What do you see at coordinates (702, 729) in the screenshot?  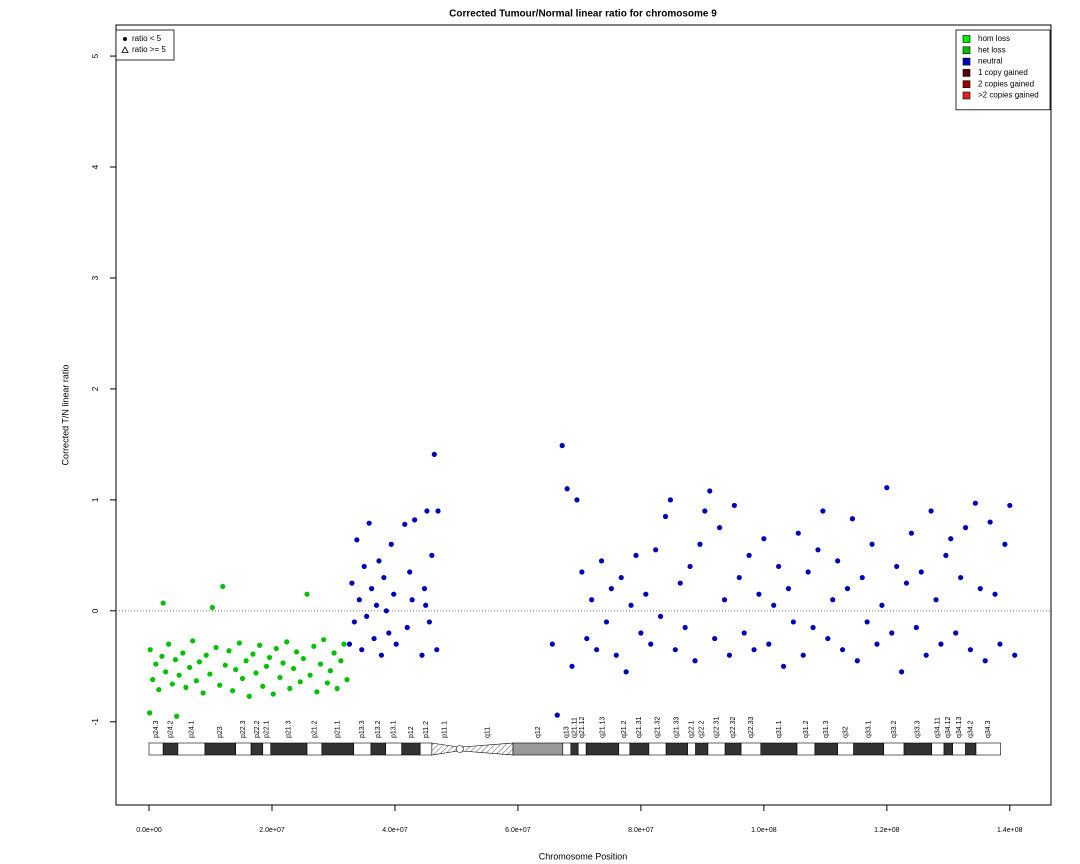 I see `band-label: q22.2` at bounding box center [702, 729].